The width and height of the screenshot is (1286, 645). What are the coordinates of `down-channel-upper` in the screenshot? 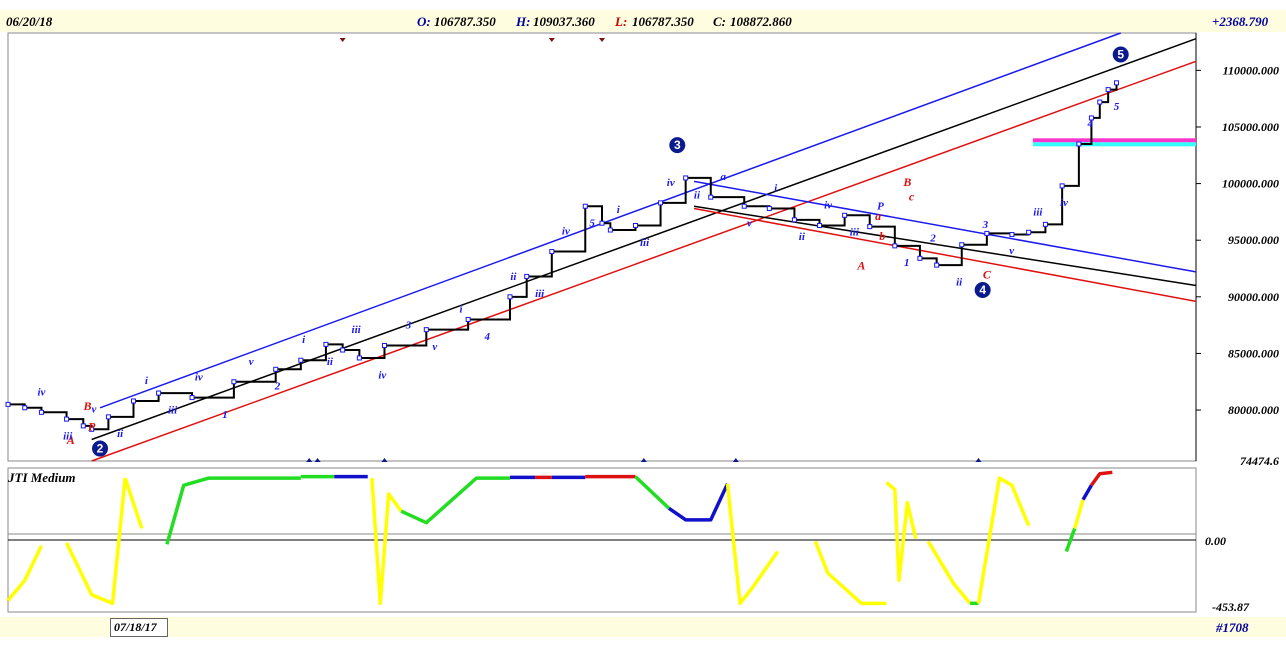 It's located at (945, 226).